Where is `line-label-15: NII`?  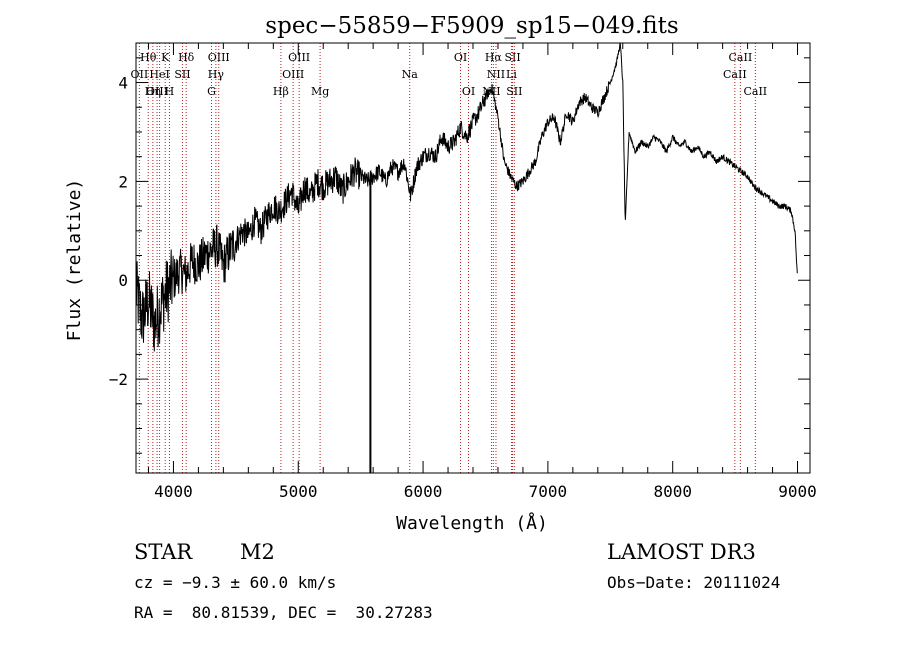
line-label-15: NII is located at coordinates (496, 74).